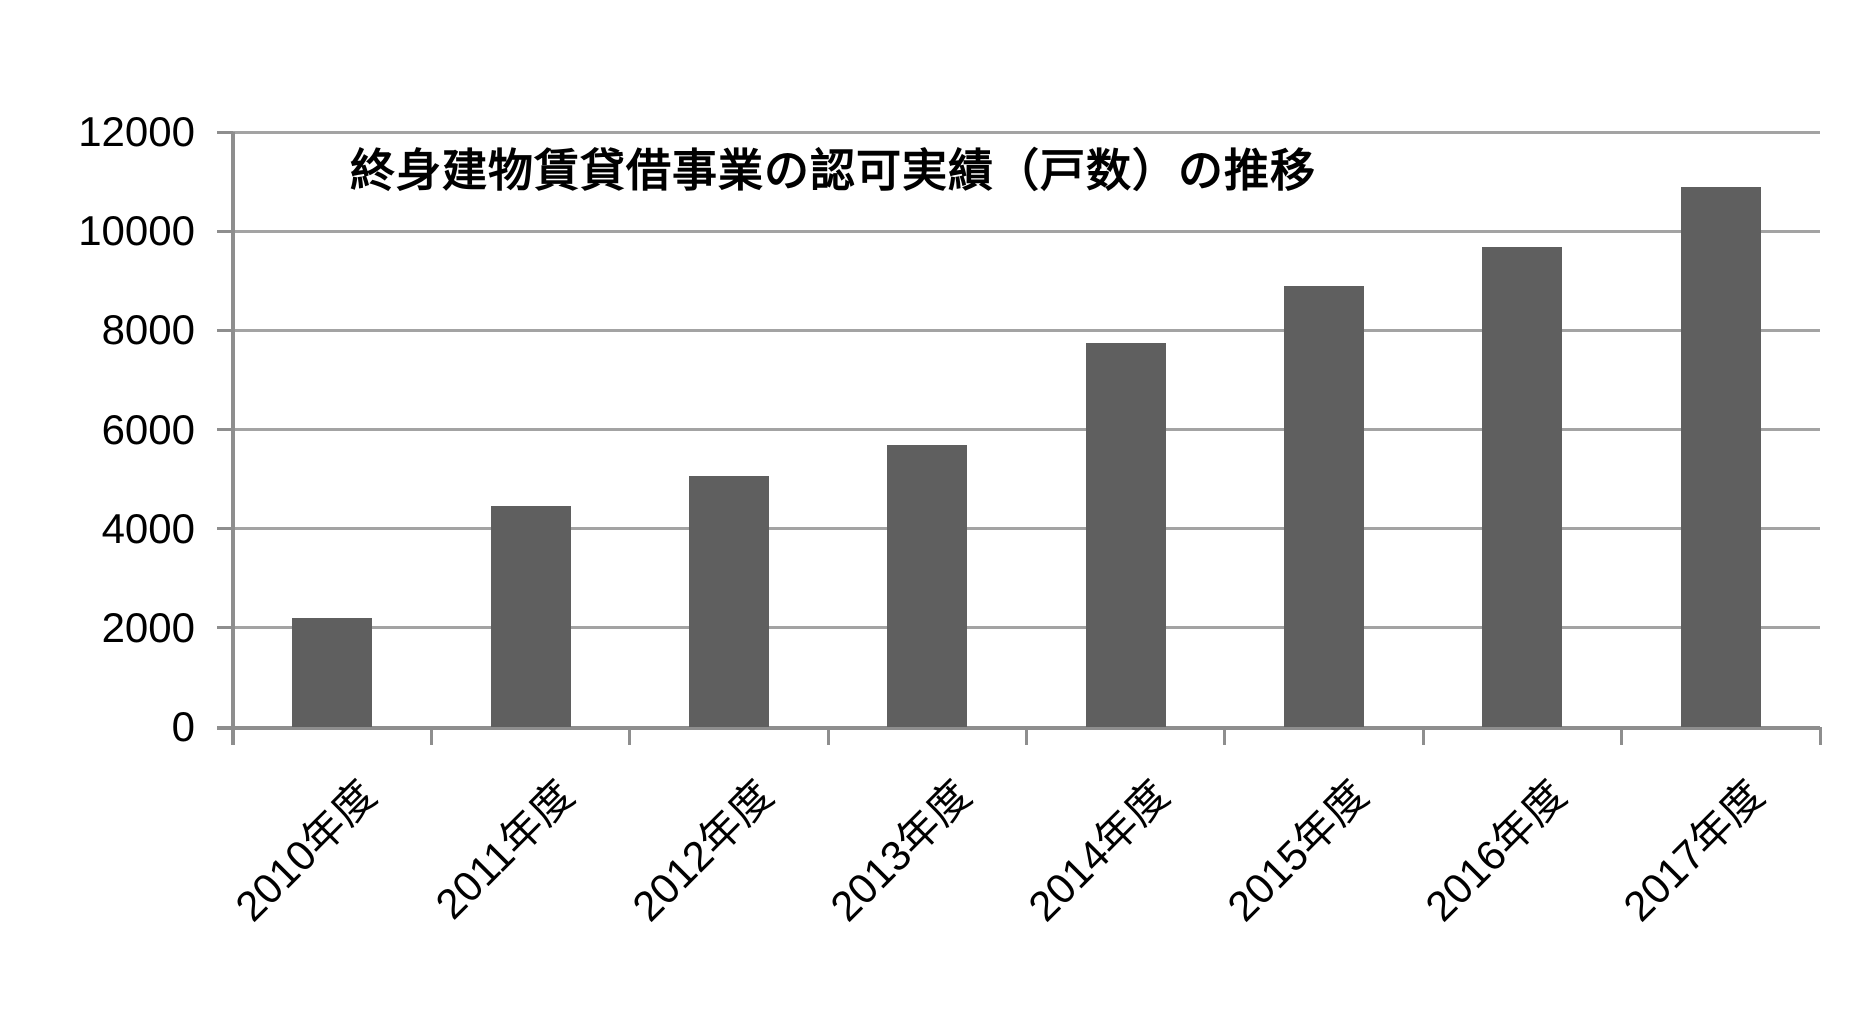  I want to click on chart-title: 終身建物賃貸借事業の認可実績（戸数）の推移, so click(832, 170).